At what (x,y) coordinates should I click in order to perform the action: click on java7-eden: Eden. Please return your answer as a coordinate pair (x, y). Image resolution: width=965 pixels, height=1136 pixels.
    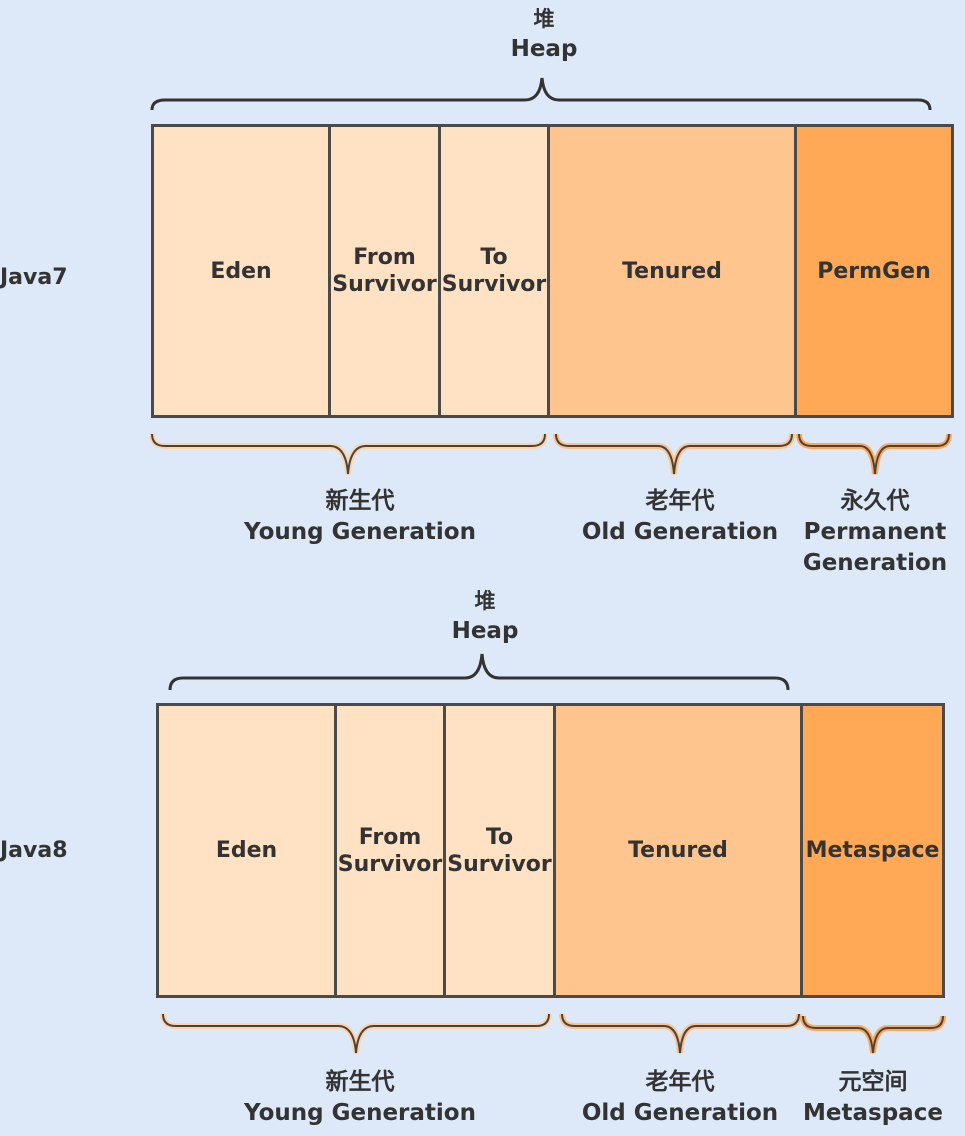
    Looking at the image, I should click on (241, 271).